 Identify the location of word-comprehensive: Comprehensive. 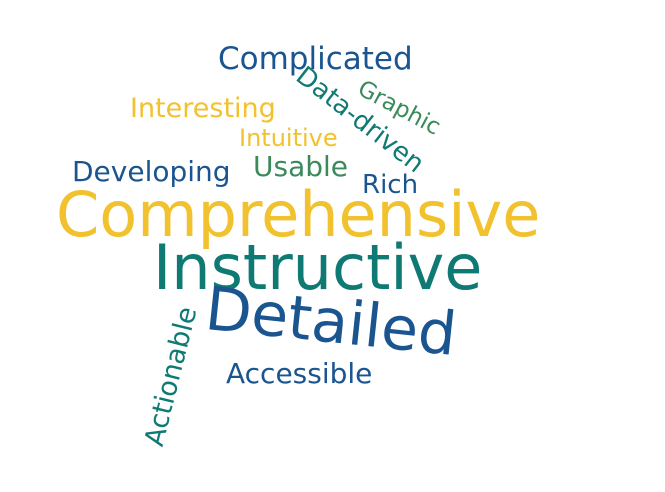
(298, 214).